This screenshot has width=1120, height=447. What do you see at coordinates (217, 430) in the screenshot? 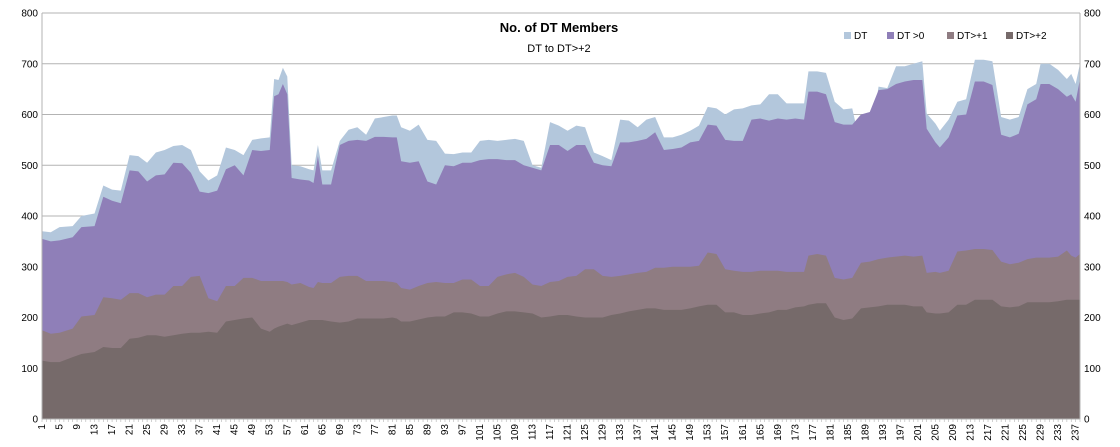
I see `x-tick-label-41: 41` at bounding box center [217, 430].